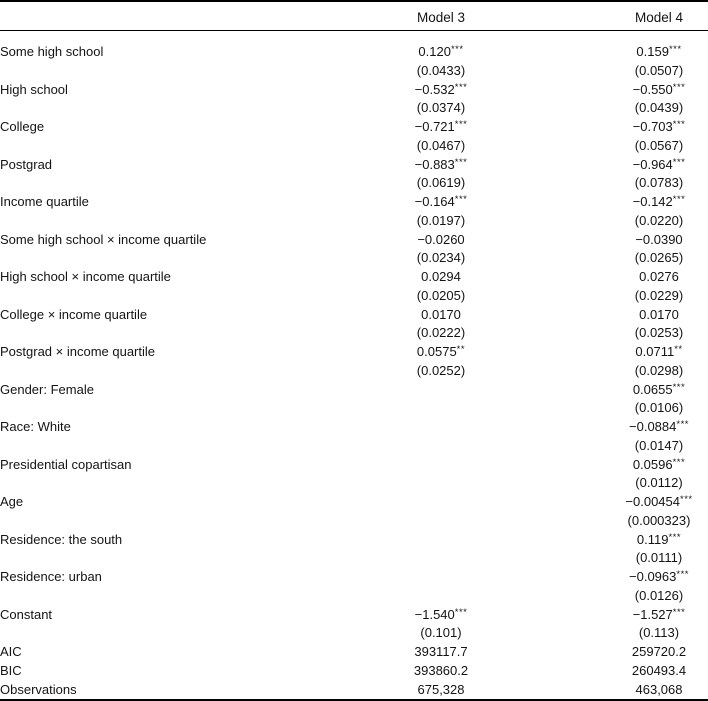 This screenshot has height=701, width=708. What do you see at coordinates (659, 295) in the screenshot?
I see `model4-se: (0.0229)` at bounding box center [659, 295].